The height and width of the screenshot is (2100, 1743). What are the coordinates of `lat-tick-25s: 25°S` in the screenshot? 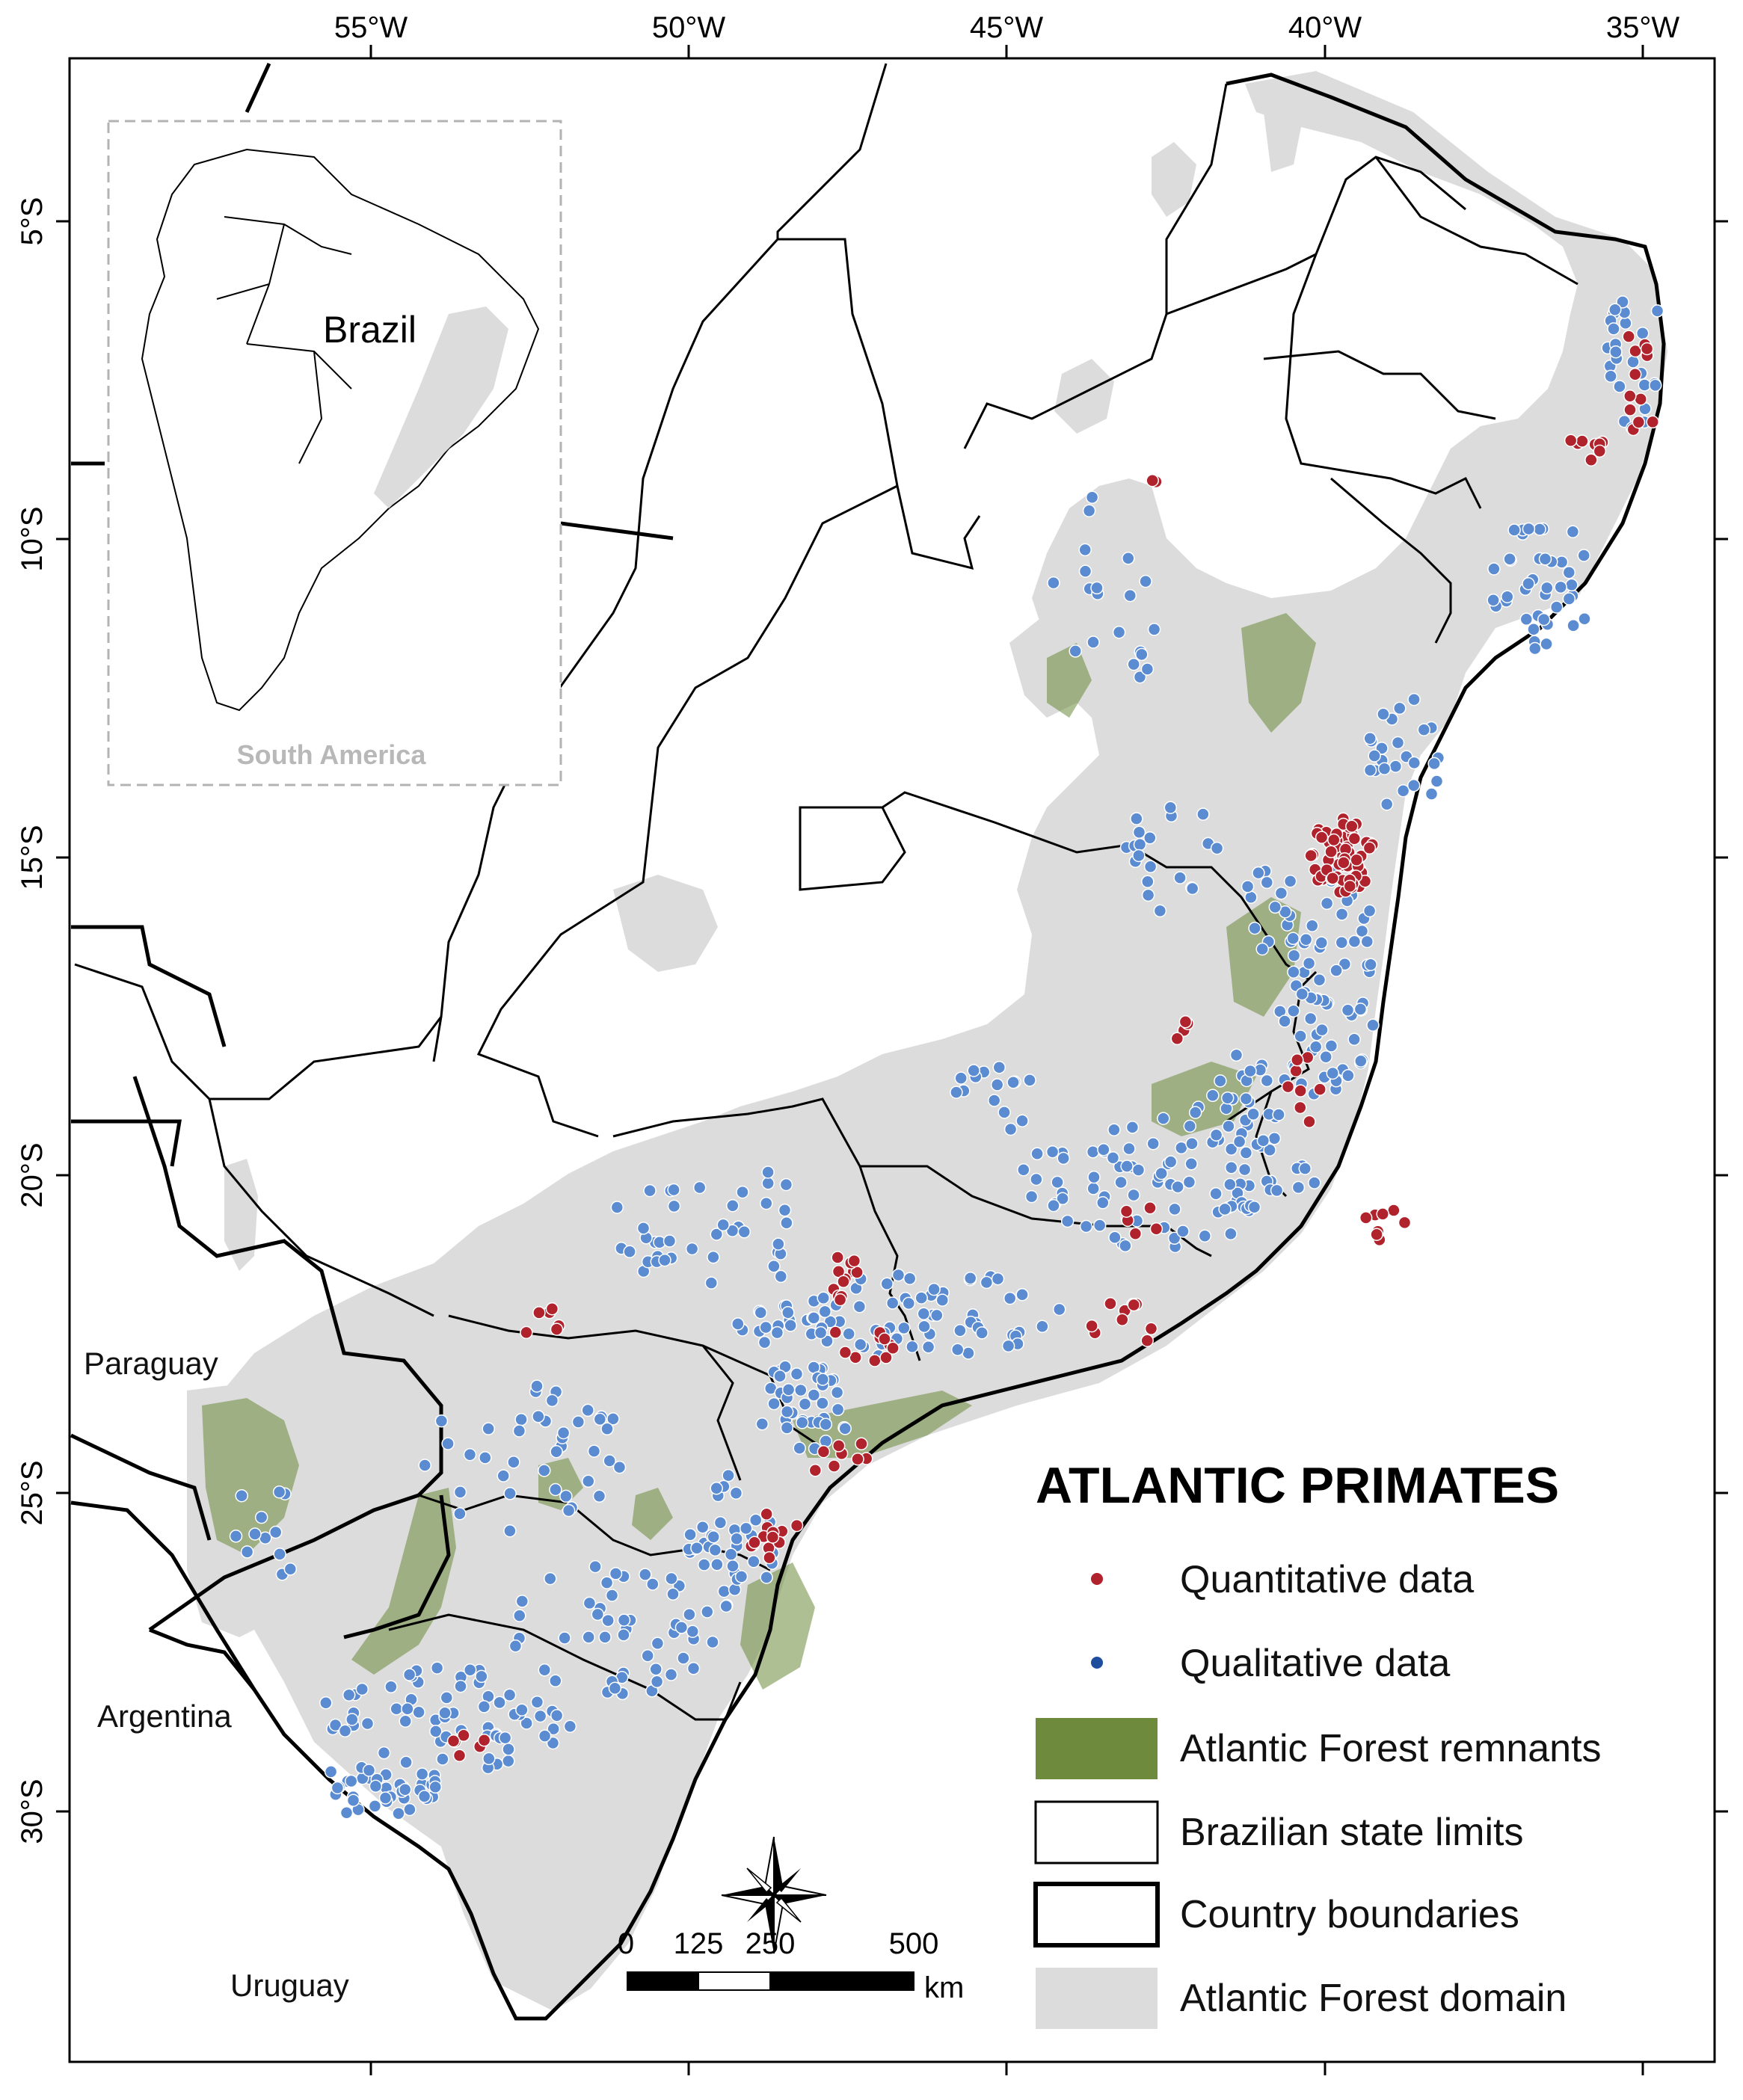 It's located at (32, 1492).